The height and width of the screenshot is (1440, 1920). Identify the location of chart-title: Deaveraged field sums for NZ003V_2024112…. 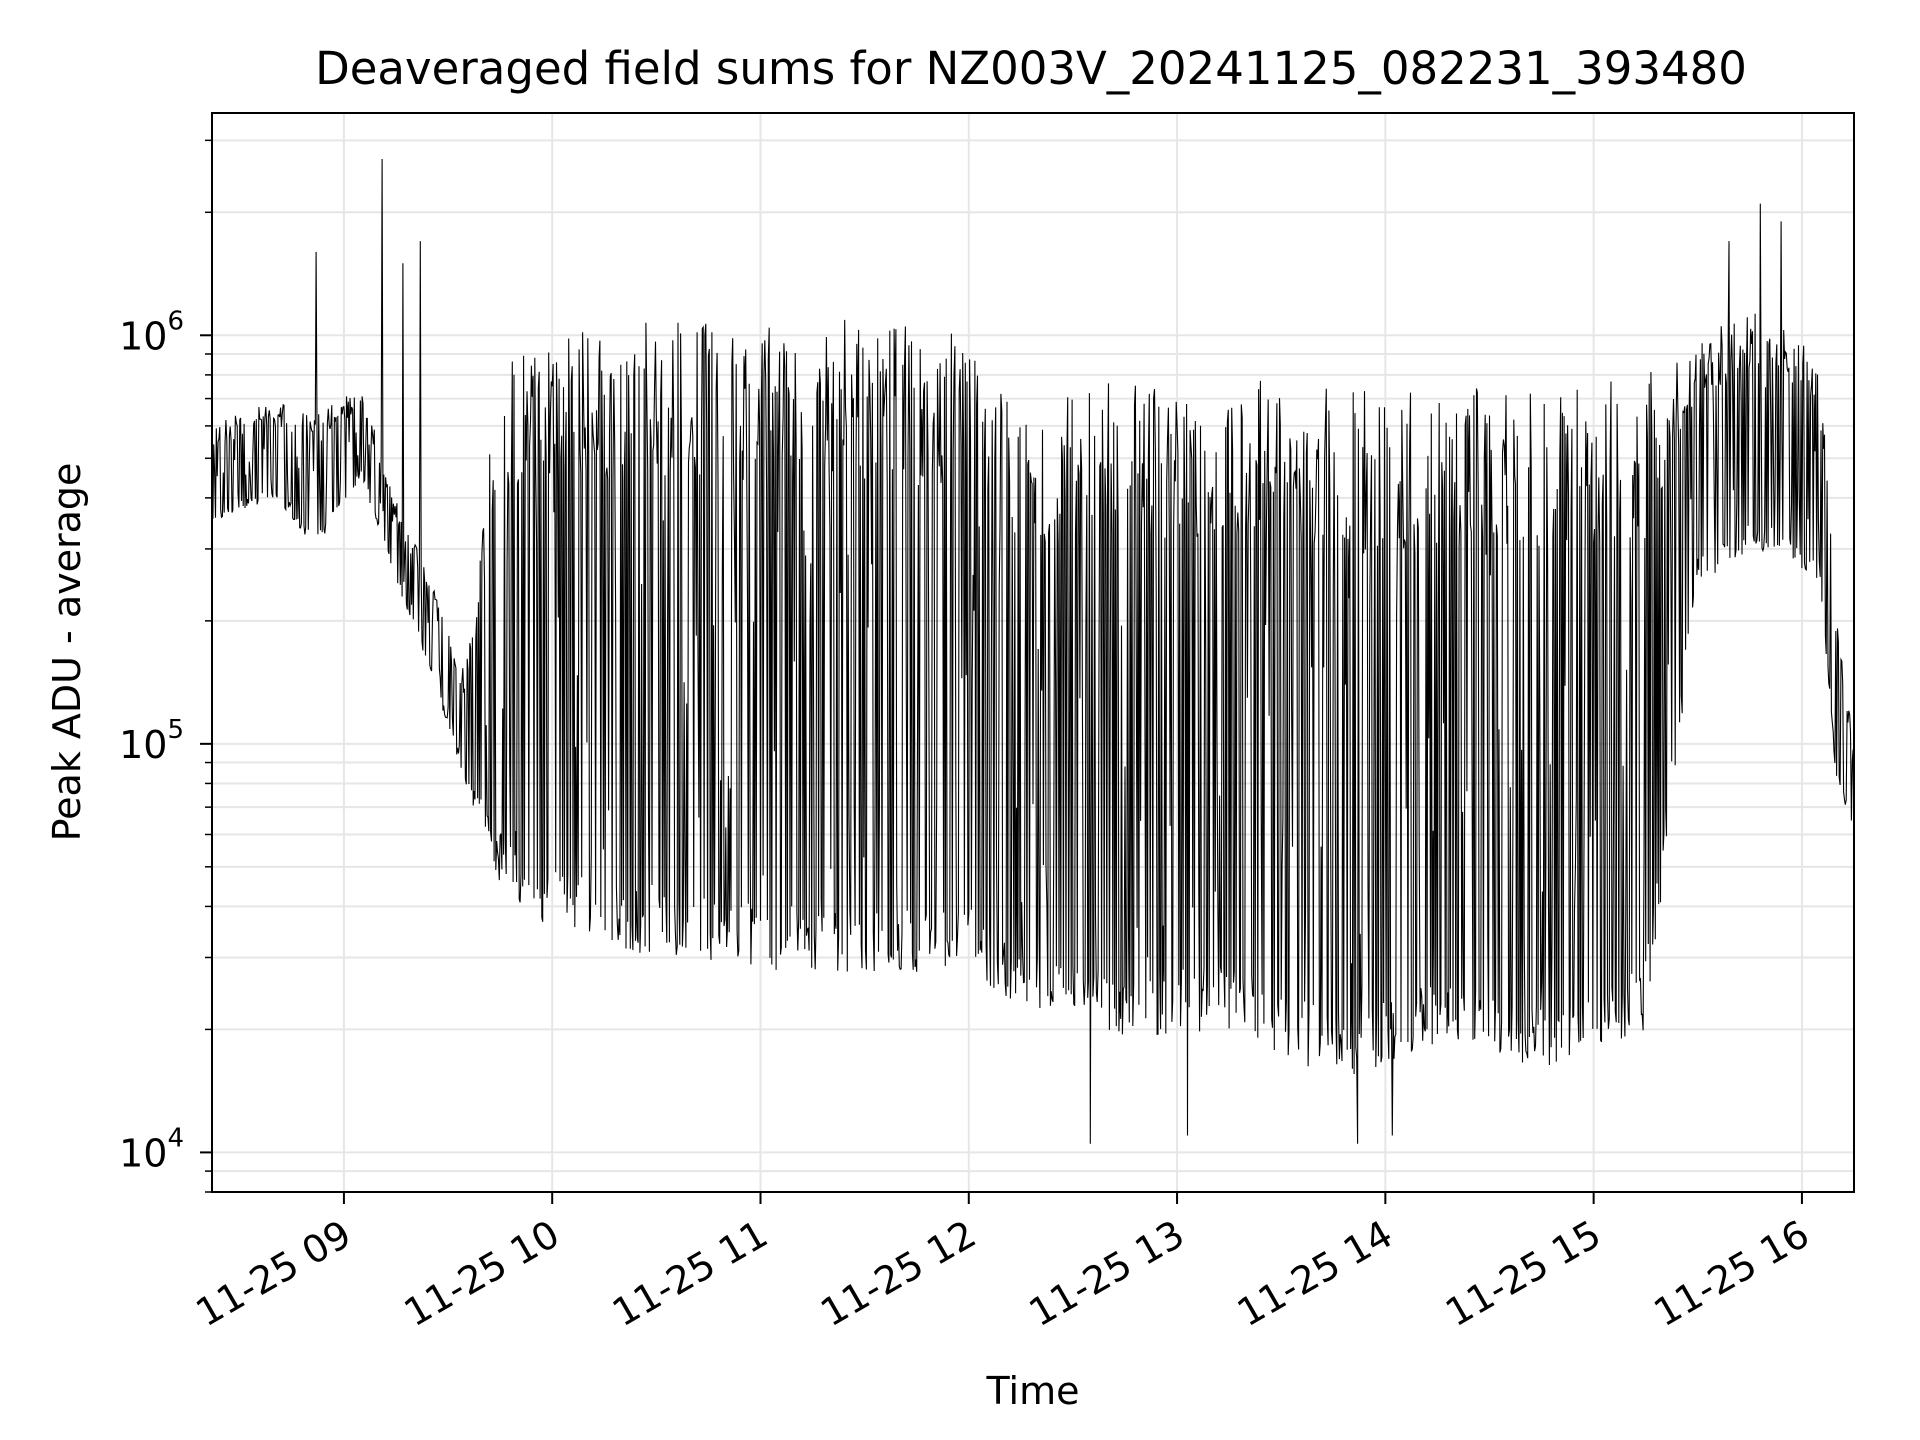
(1031, 68).